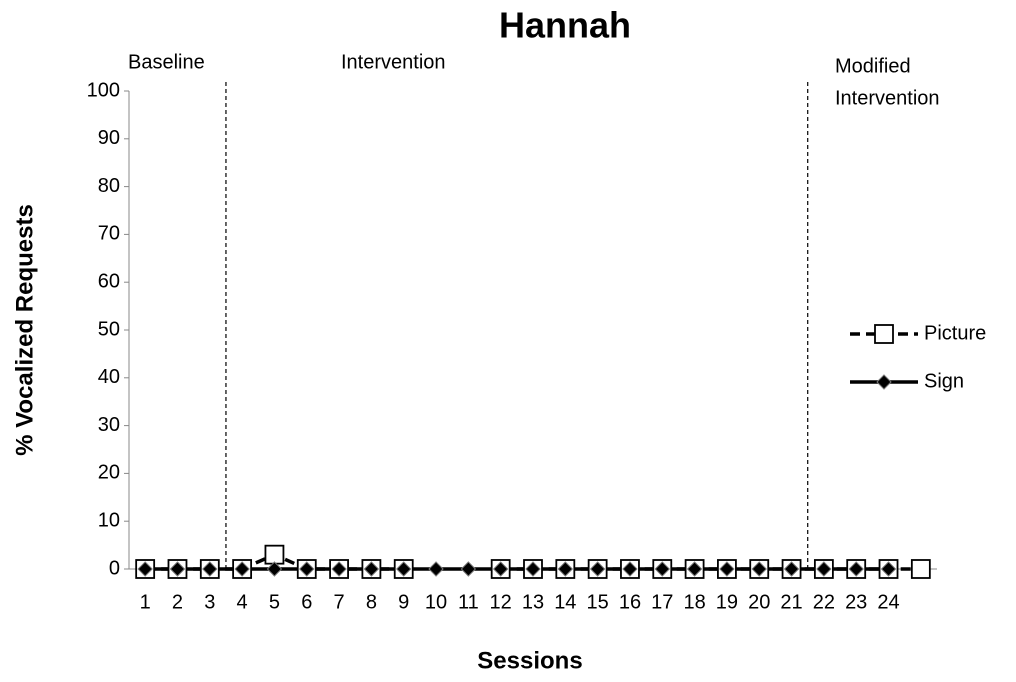 Image resolution: width=1016 pixels, height=682 pixels. I want to click on y-tick-label: 60, so click(109, 281).